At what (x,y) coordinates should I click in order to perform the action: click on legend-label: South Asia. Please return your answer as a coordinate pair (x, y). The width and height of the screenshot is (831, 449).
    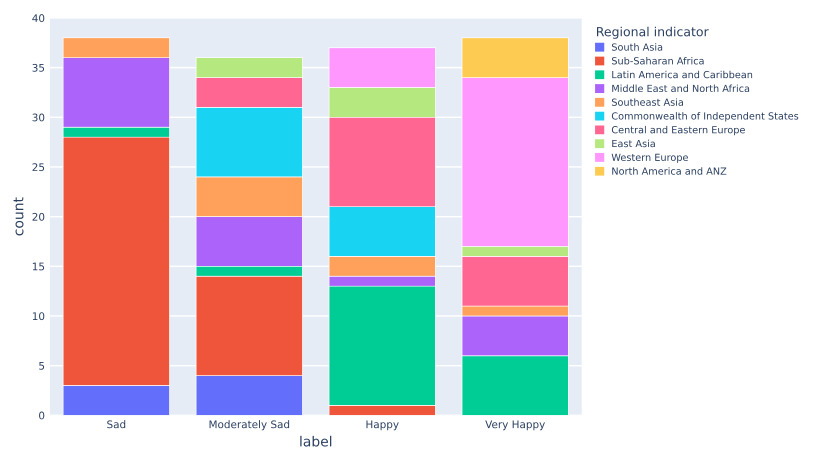
    Looking at the image, I should click on (637, 47).